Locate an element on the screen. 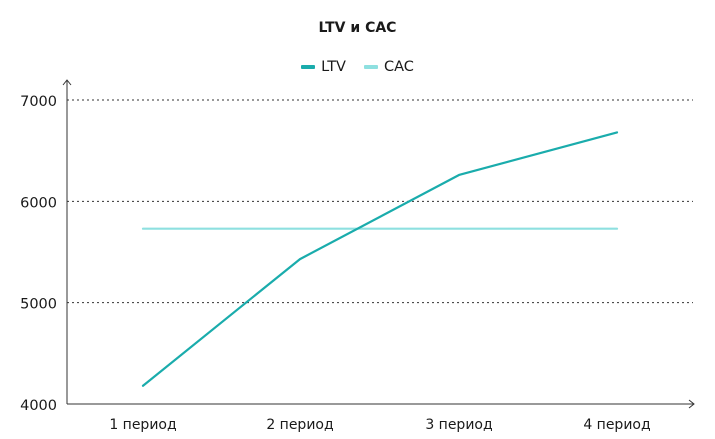 The width and height of the screenshot is (715, 439). y-tick-label: 4000 is located at coordinates (38, 406).